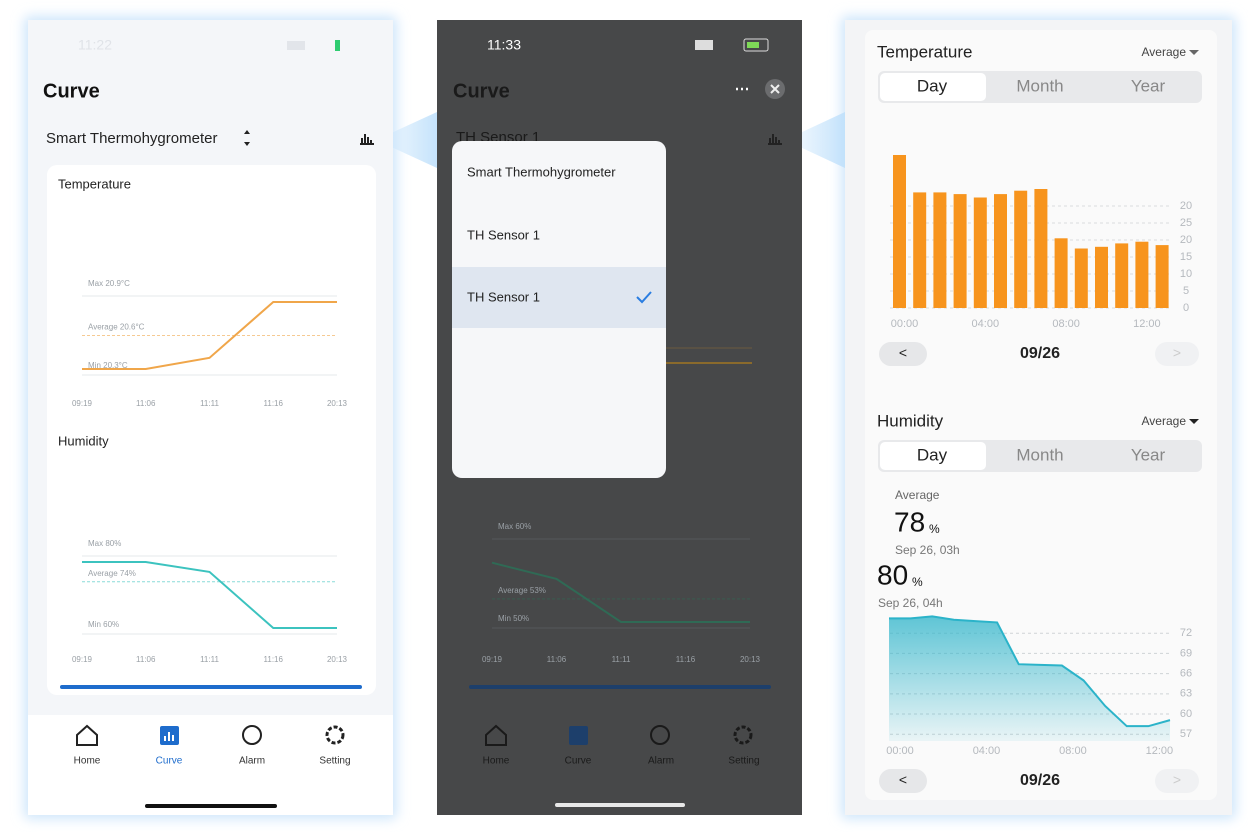  Describe the element at coordinates (1147, 324) in the screenshot. I see `x-tick-label: 12:00` at that location.